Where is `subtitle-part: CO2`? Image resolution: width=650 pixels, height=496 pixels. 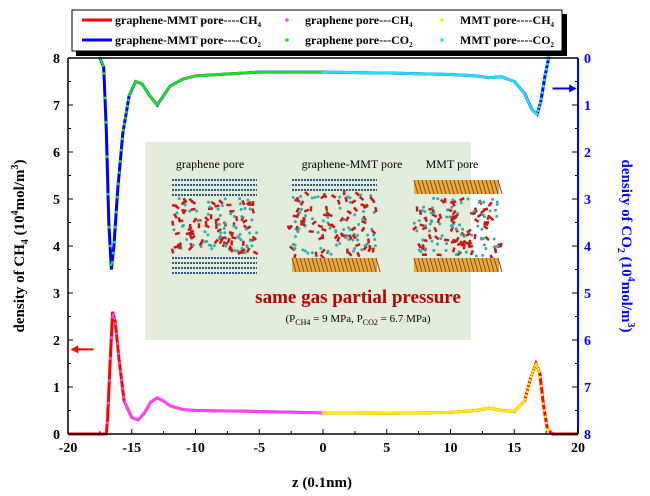
subtitle-part: CO2 is located at coordinates (370, 322).